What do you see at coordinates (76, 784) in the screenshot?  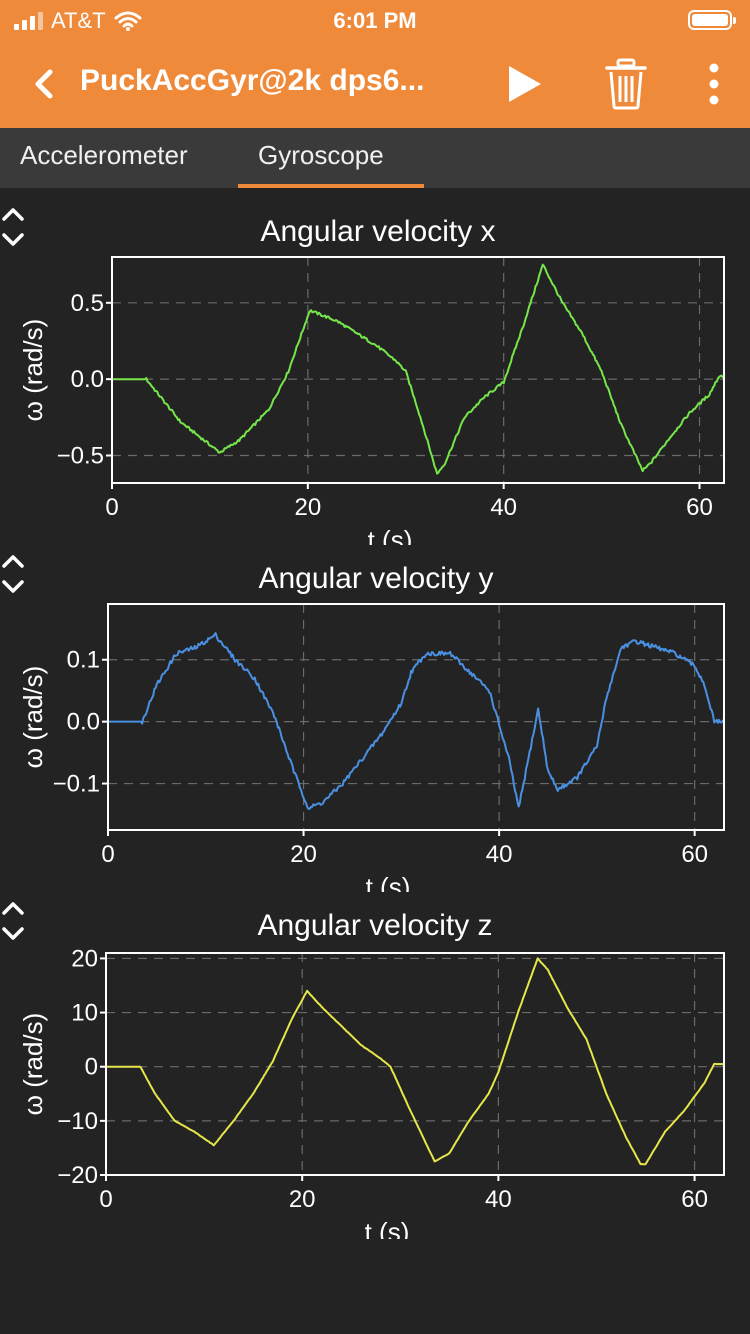 I see `y-tick-label: −0.1` at bounding box center [76, 784].